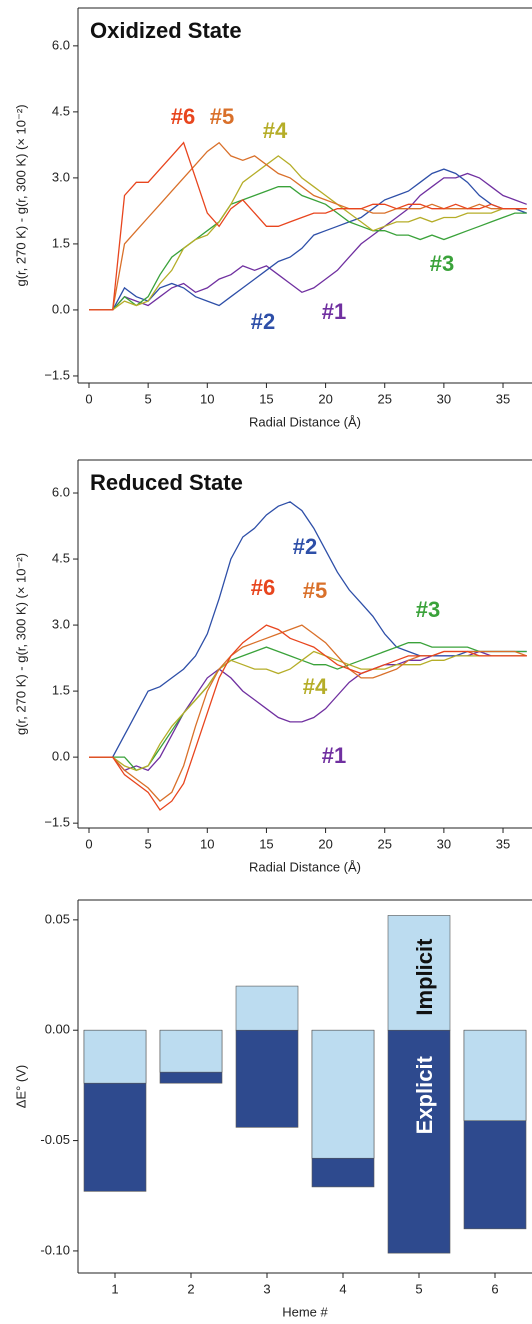  What do you see at coordinates (55, 1249) in the screenshot?
I see `y-tick-label: -0.10` at bounding box center [55, 1249].